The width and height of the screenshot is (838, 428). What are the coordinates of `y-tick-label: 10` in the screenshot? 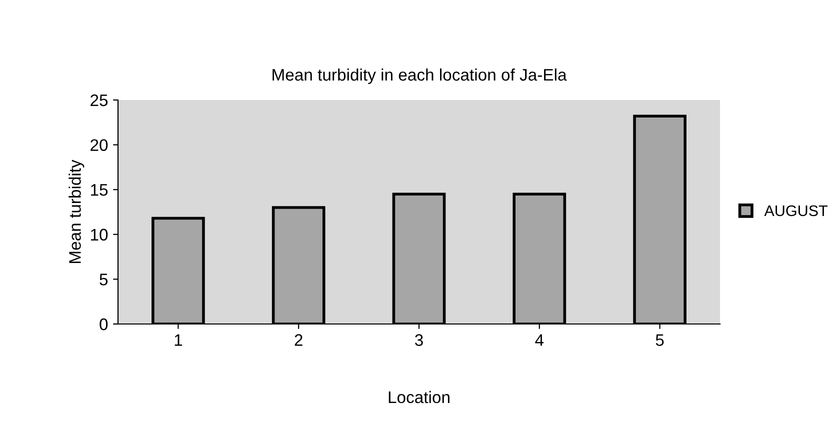 It's located at (99, 234).